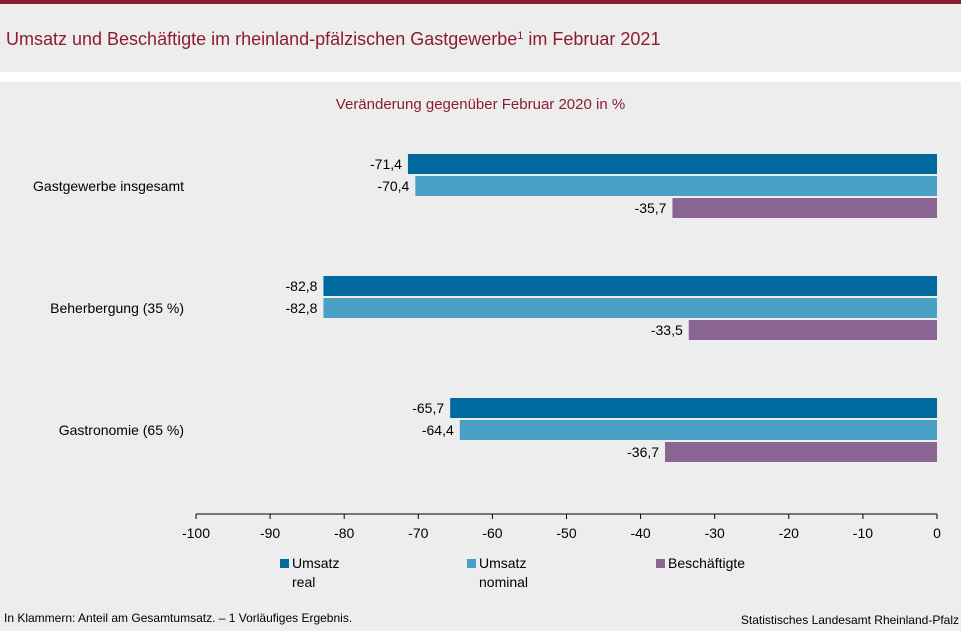 The height and width of the screenshot is (631, 961). I want to click on title-footnote-mark: 1, so click(520, 36).